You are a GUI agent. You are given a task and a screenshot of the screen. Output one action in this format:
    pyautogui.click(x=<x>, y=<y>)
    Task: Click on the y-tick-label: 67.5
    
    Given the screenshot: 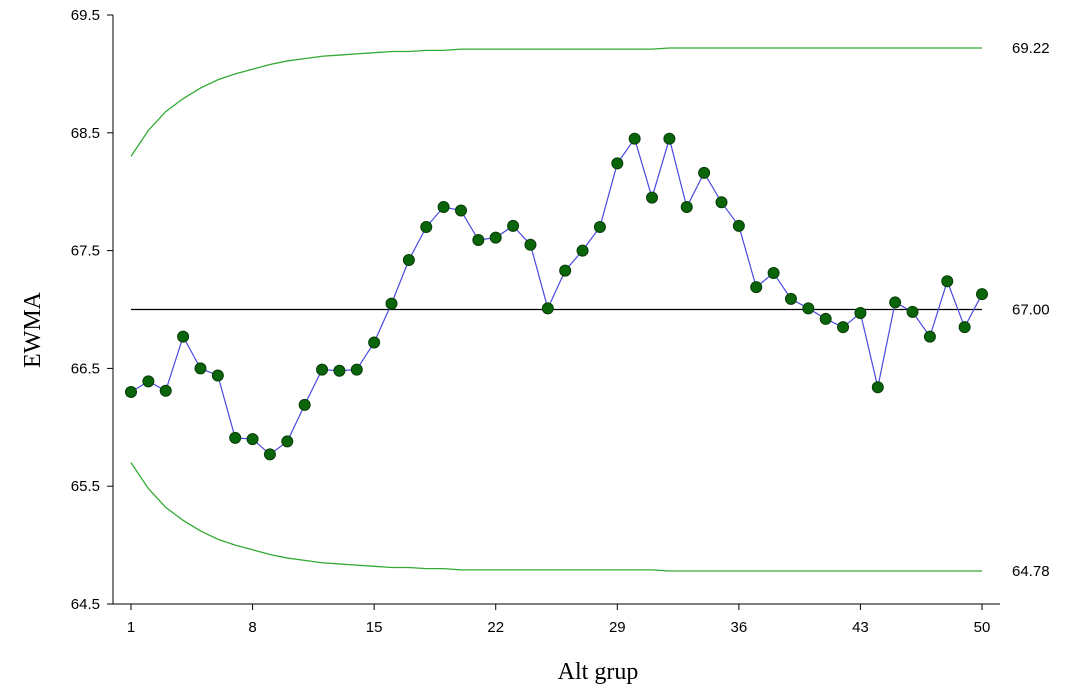 What is the action you would take?
    pyautogui.click(x=85, y=251)
    